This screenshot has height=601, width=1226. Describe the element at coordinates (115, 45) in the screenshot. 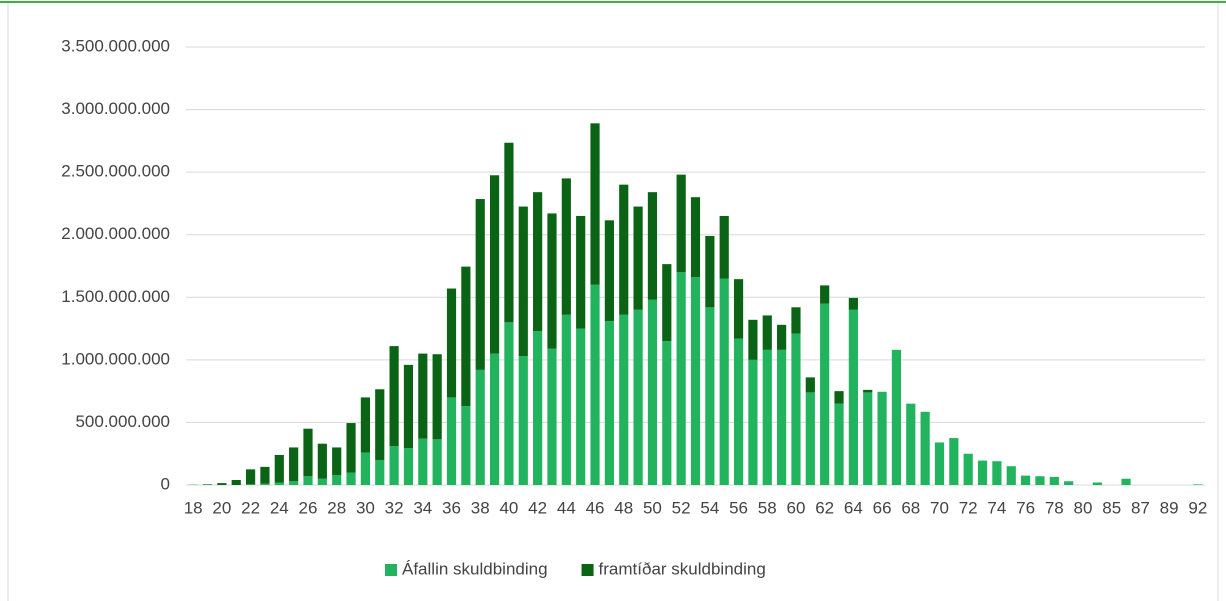

I see `y-tick-label: 3.500.000.000` at that location.